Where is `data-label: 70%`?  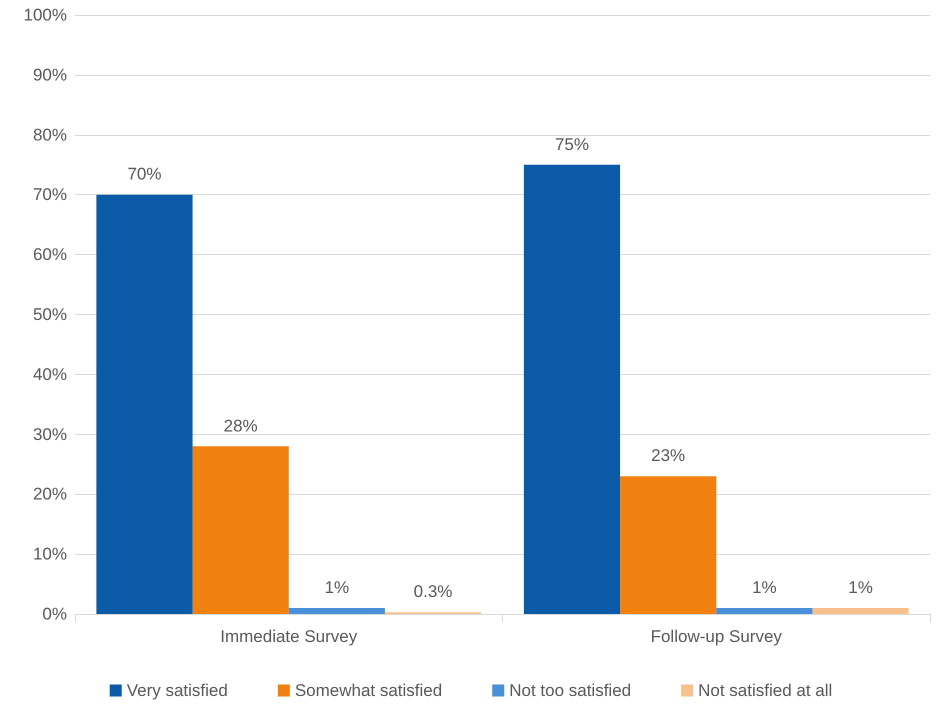
data-label: 70% is located at coordinates (144, 174).